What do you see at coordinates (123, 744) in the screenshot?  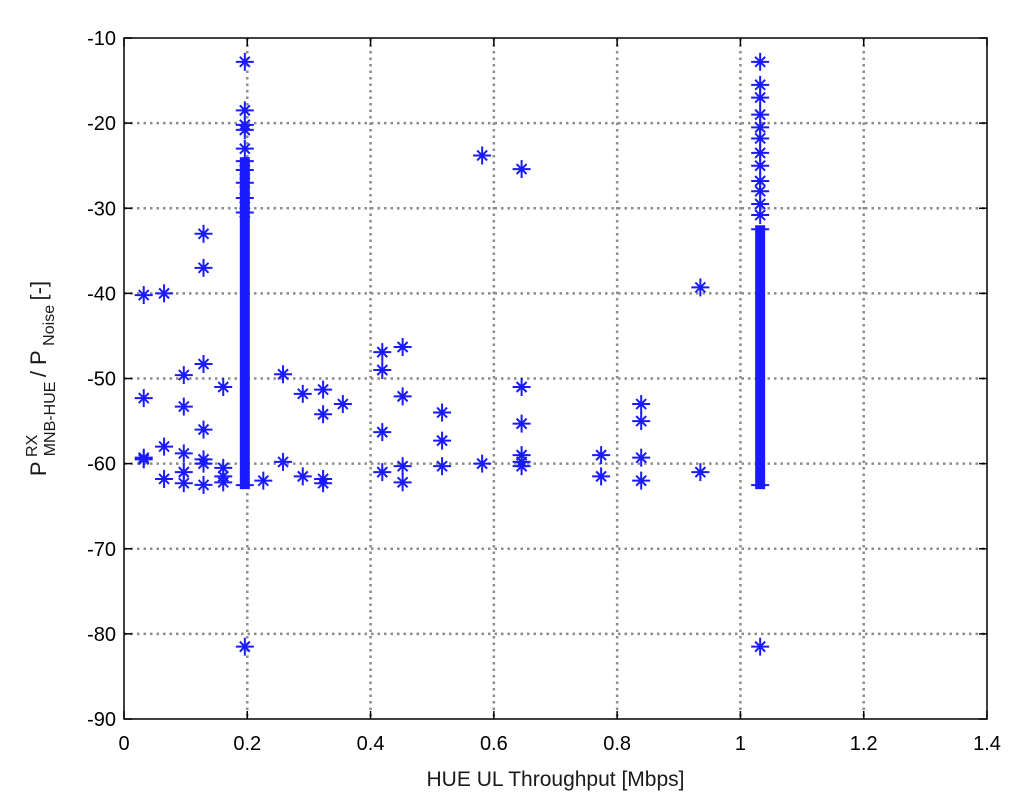 I see `x-tick-label: 0` at bounding box center [123, 744].